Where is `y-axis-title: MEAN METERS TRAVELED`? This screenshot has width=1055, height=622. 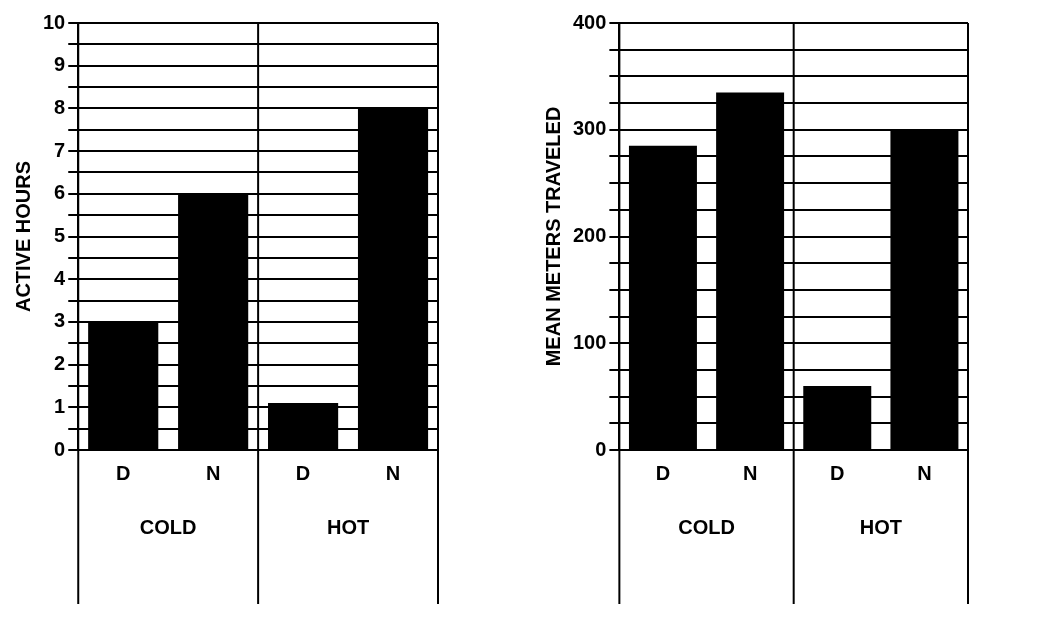
y-axis-title: MEAN METERS TRAVELED is located at coordinates (552, 236).